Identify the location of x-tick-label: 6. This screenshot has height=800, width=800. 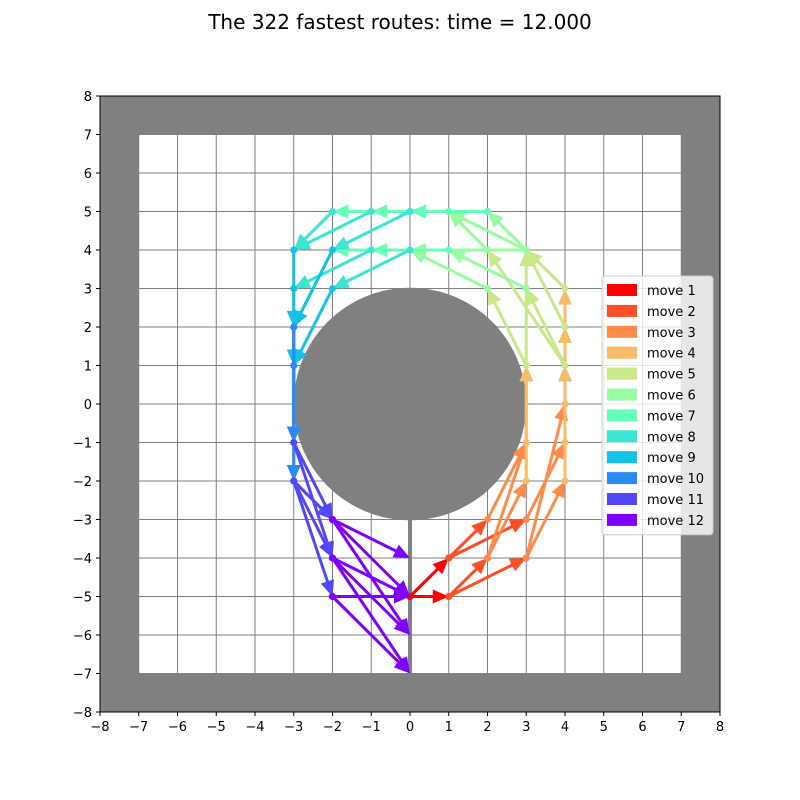
(642, 727).